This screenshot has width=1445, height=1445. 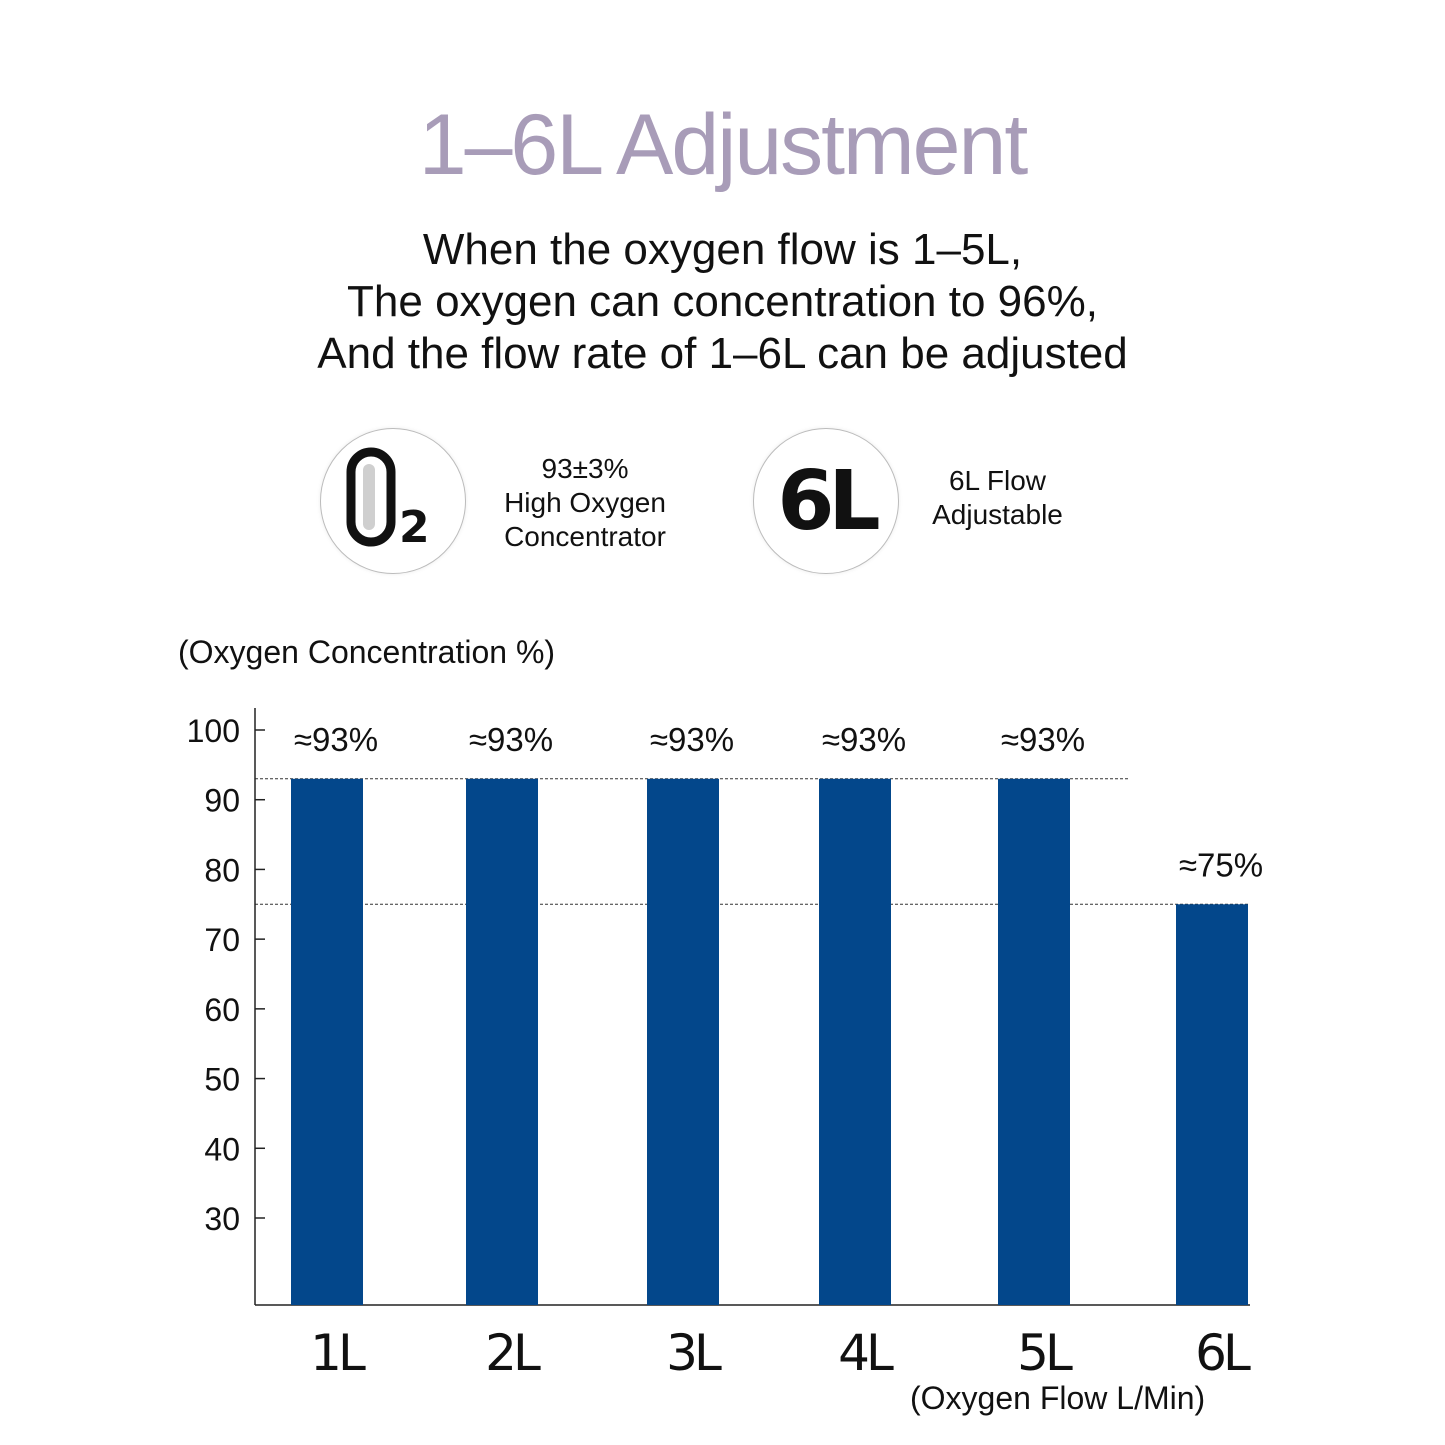 What do you see at coordinates (367, 652) in the screenshot?
I see `y-axis-title: (Oxygen Concentration %)` at bounding box center [367, 652].